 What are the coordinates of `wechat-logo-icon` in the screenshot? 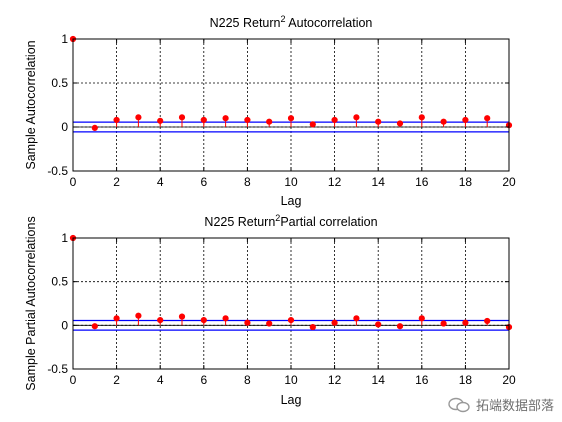 It's located at (459, 404).